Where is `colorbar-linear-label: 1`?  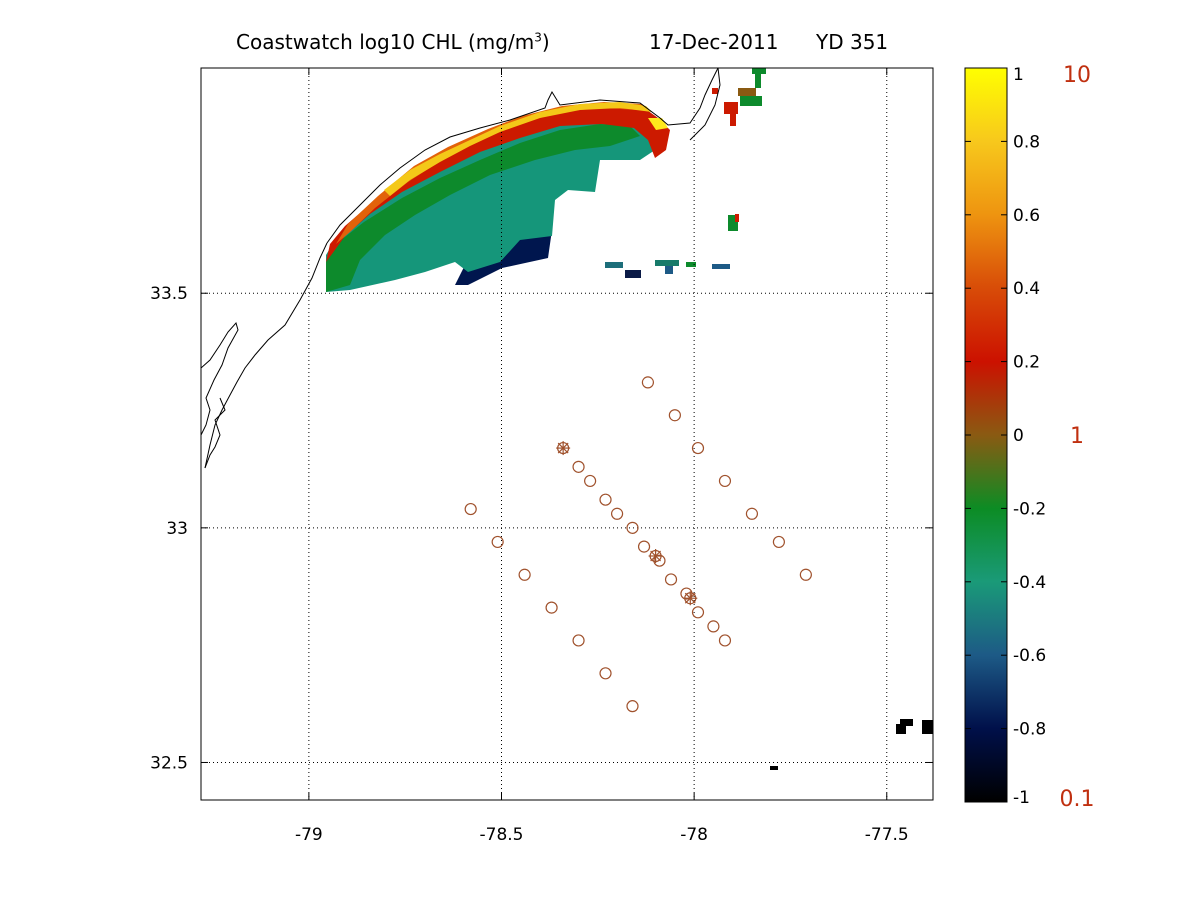
colorbar-linear-label: 1 is located at coordinates (1077, 436).